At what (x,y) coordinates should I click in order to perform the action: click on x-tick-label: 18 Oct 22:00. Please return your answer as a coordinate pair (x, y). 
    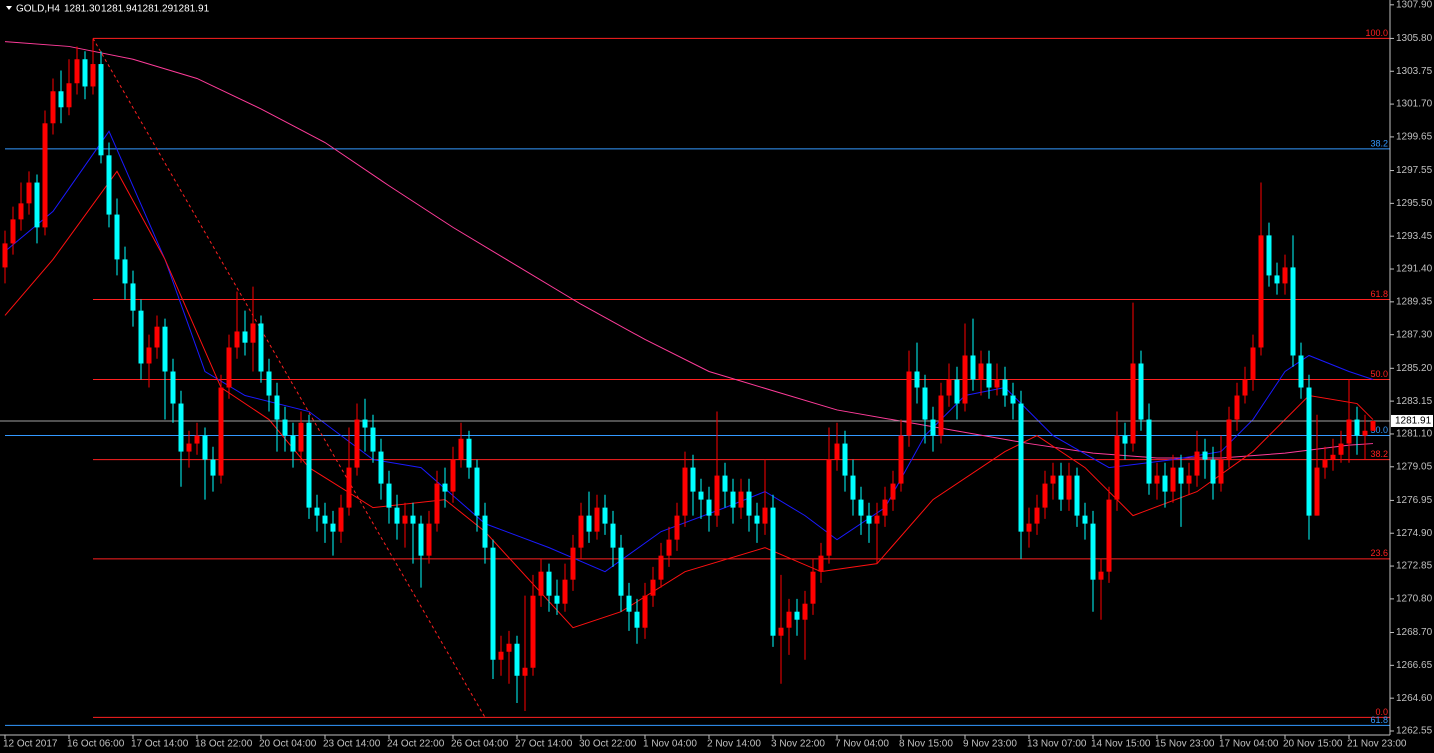
    Looking at the image, I should click on (224, 744).